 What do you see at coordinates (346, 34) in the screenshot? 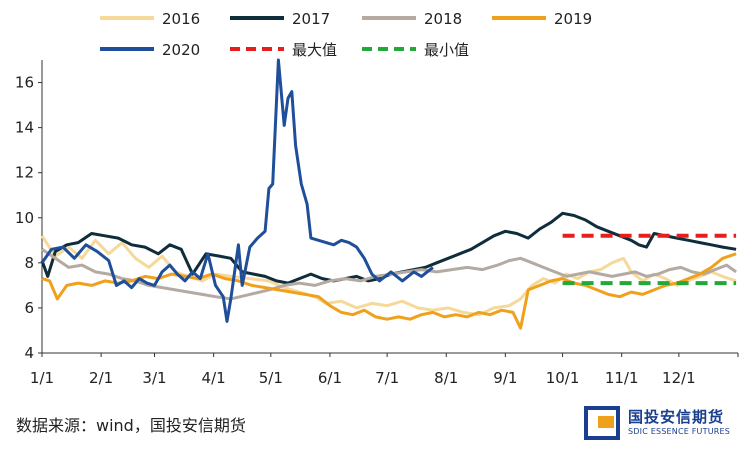
I see `legend: 2016 2017 2018 2019 2020 最大值 最小值` at bounding box center [346, 34].